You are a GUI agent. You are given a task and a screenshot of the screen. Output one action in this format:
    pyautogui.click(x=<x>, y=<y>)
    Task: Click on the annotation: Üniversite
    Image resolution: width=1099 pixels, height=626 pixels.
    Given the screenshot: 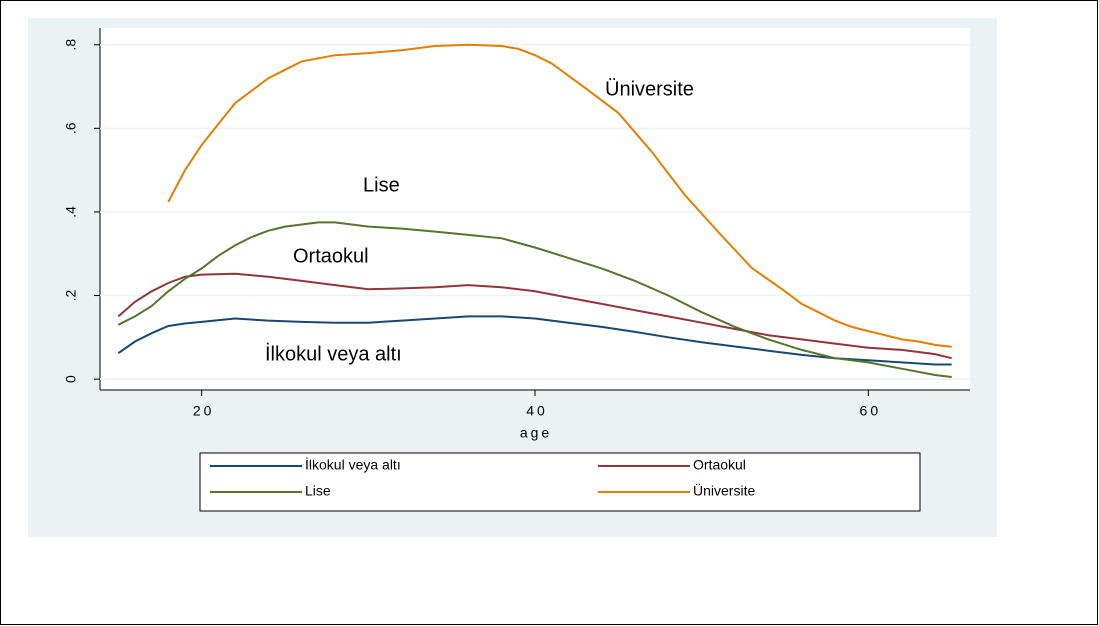 What is the action you would take?
    pyautogui.click(x=649, y=89)
    